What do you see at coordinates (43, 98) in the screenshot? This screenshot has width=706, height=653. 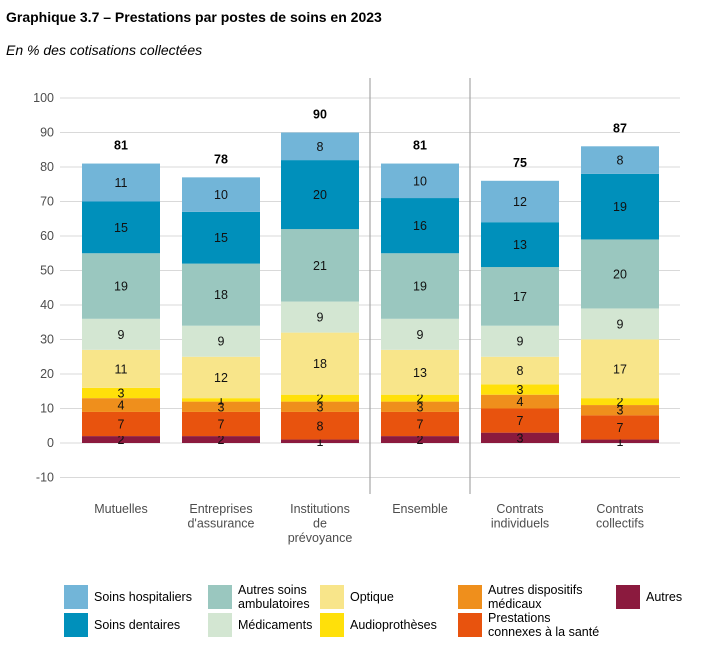 I see `y-tick-label: 100` at bounding box center [43, 98].